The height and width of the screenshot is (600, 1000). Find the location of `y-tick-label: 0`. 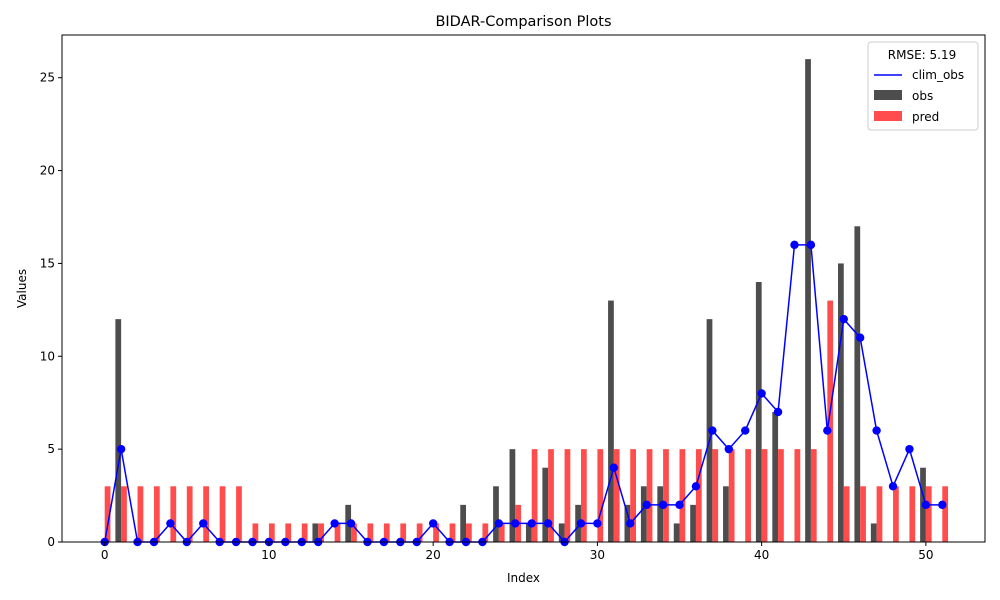

y-tick-label: 0 is located at coordinates (51, 542).